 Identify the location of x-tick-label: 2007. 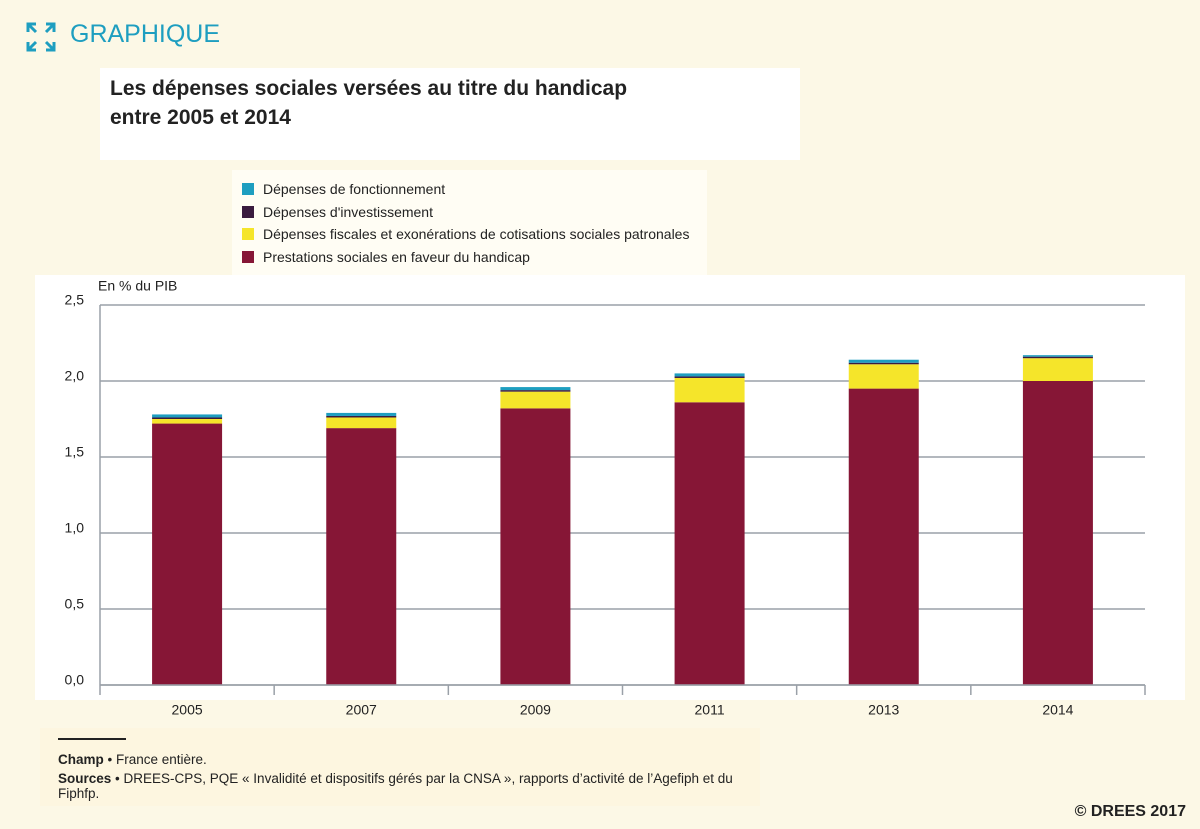
(361, 710).